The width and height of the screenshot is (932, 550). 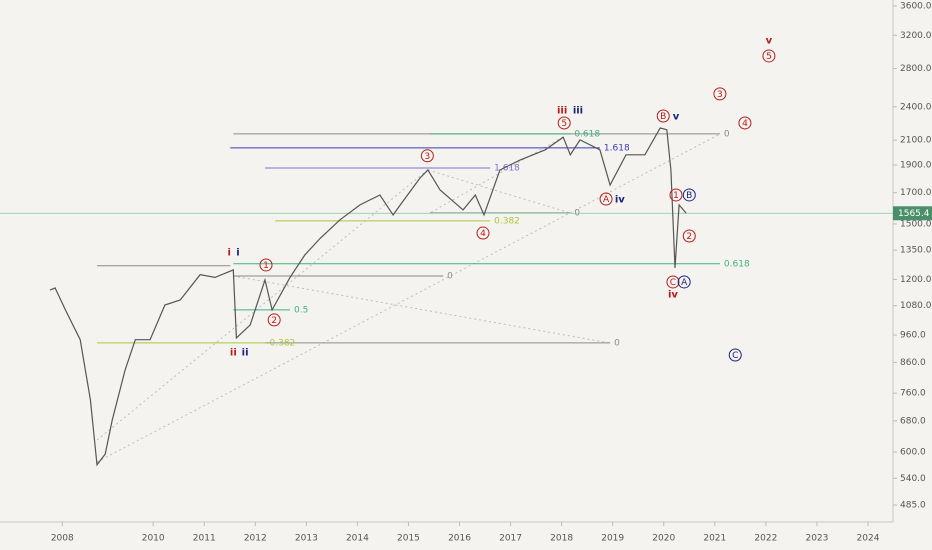 What do you see at coordinates (916, 6) in the screenshot?
I see `y-tick-label: 3600.0` at bounding box center [916, 6].